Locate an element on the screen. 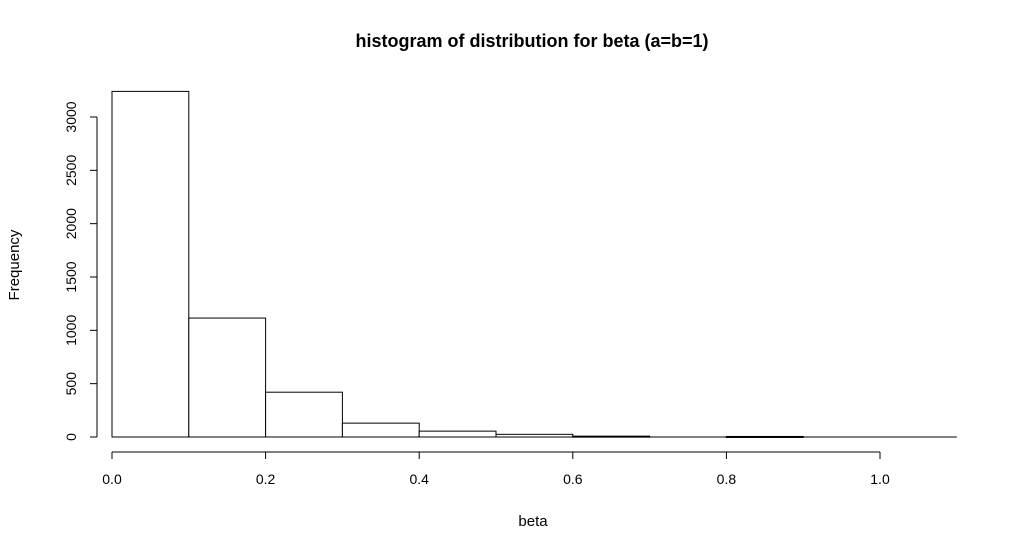 This screenshot has width=1031, height=549. y-tick-label: 2000 is located at coordinates (71, 223).